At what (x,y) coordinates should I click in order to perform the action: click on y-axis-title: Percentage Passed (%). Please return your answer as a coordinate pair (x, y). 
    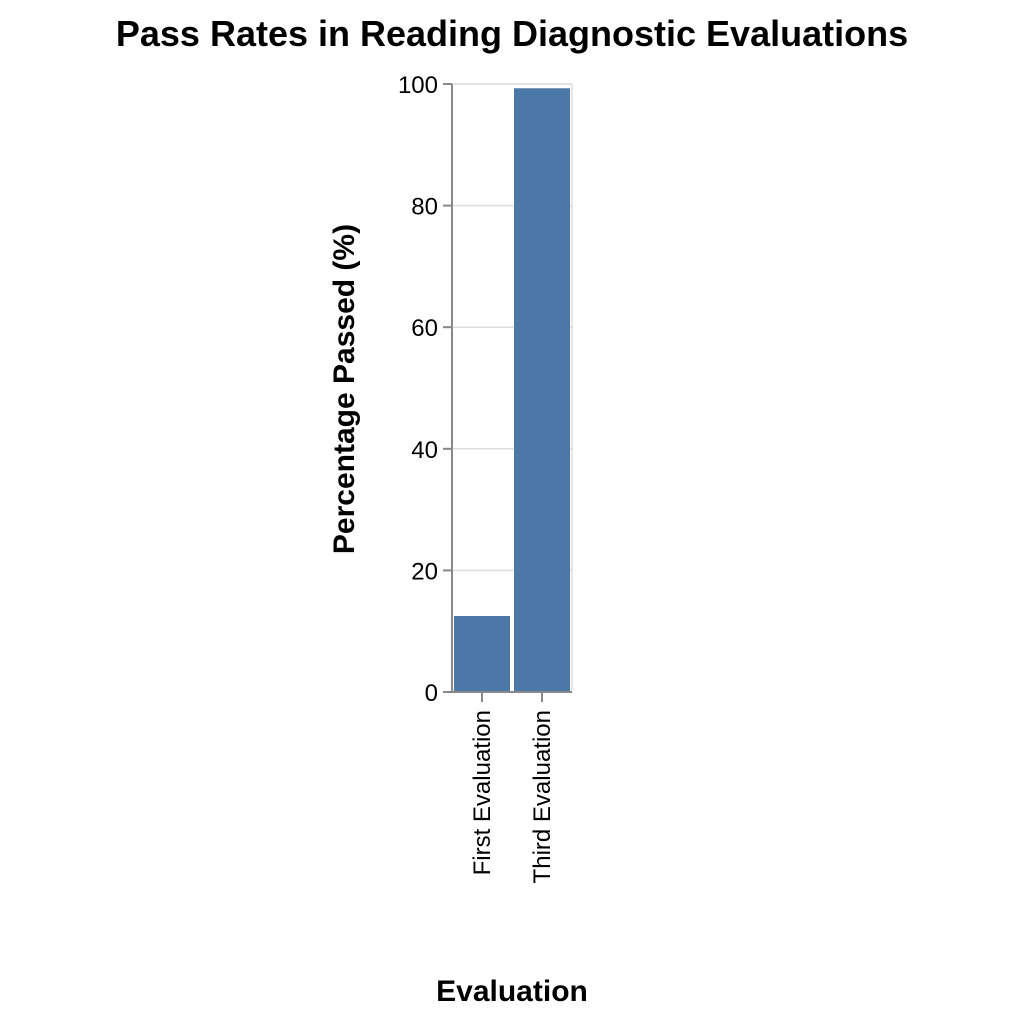
    Looking at the image, I should click on (344, 389).